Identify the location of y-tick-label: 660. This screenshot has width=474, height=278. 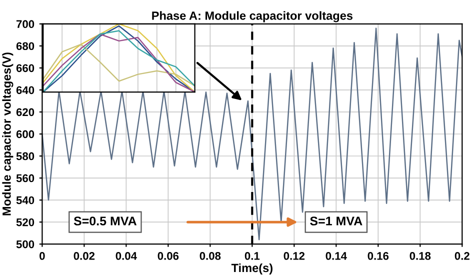
(25, 68).